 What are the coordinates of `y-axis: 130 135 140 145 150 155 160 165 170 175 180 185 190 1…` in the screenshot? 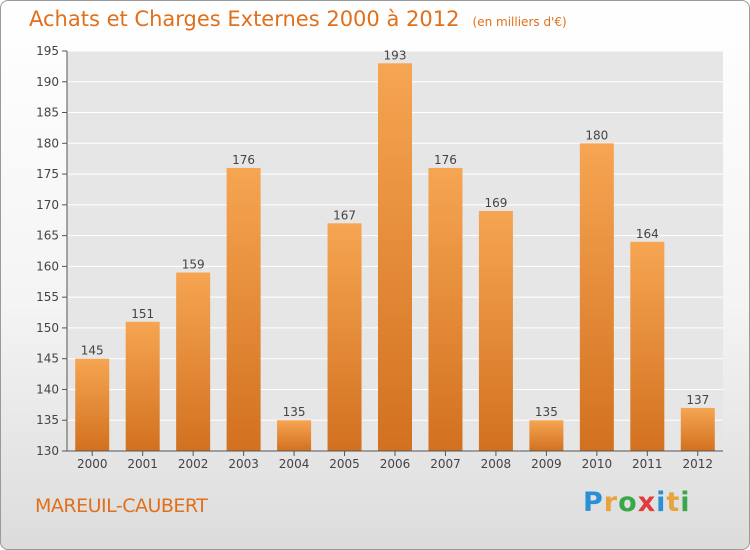 It's located at (52, 251).